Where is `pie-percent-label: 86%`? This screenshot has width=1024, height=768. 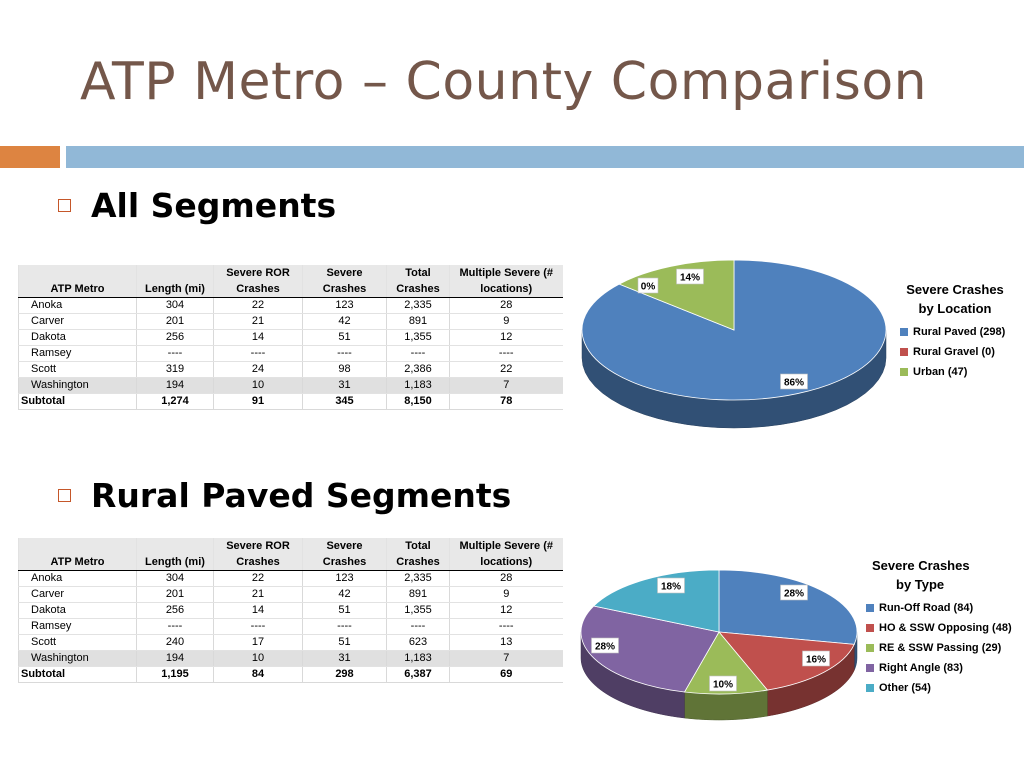
pie-percent-label: 86% is located at coordinates (794, 383).